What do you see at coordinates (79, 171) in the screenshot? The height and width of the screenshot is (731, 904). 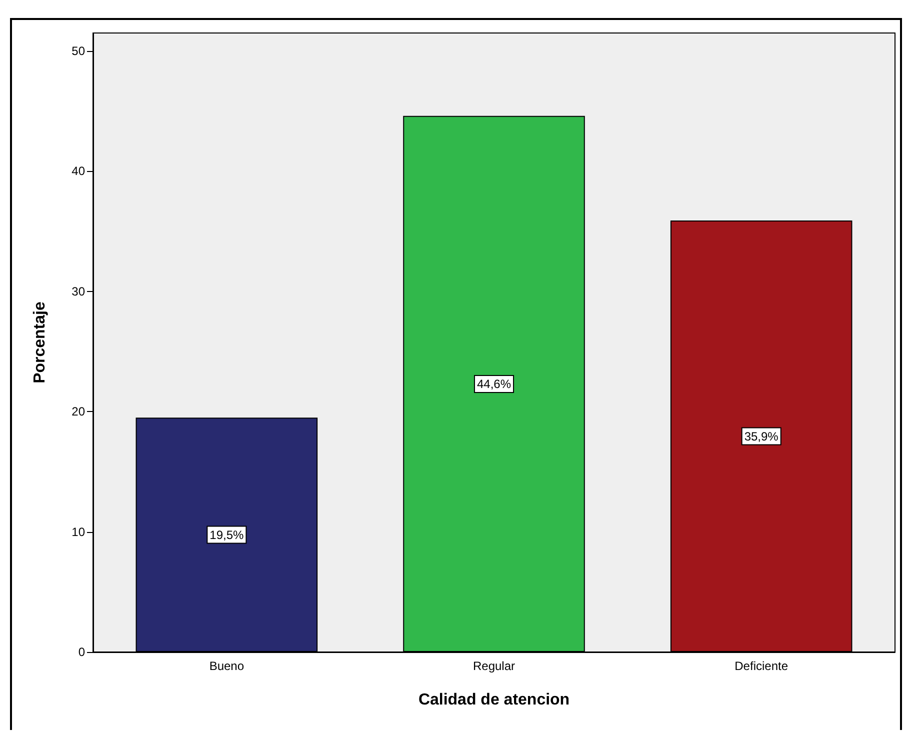 I see `y-tick-label: 40` at bounding box center [79, 171].